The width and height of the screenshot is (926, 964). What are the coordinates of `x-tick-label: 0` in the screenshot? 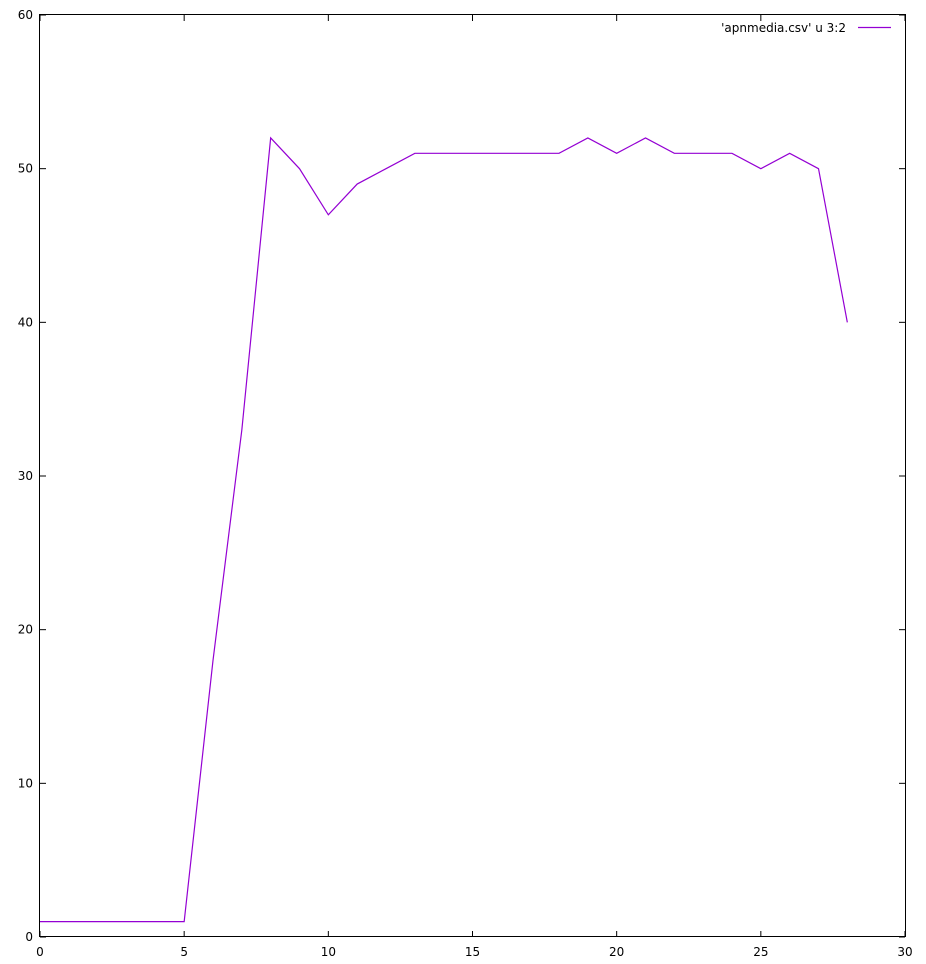 It's located at (40, 952).